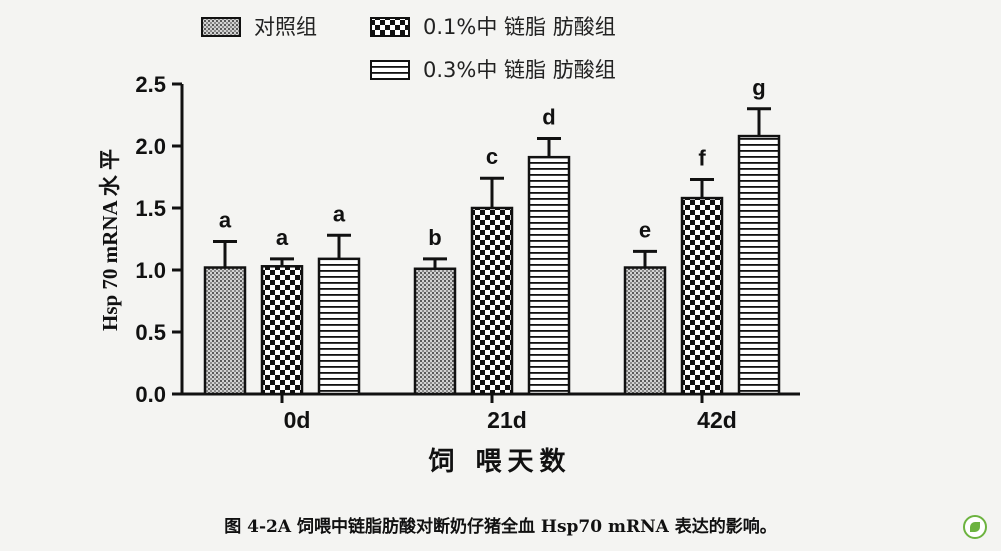 This screenshot has width=1001, height=551. Describe the element at coordinates (150, 270) in the screenshot. I see `y-tick-label: 1.0` at that location.